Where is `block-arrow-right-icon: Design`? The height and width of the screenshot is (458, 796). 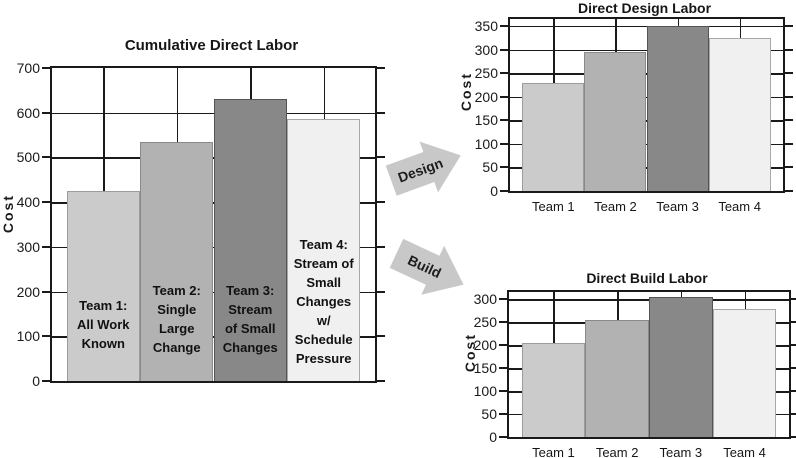
block-arrow-right-icon: Design is located at coordinates (423, 168).